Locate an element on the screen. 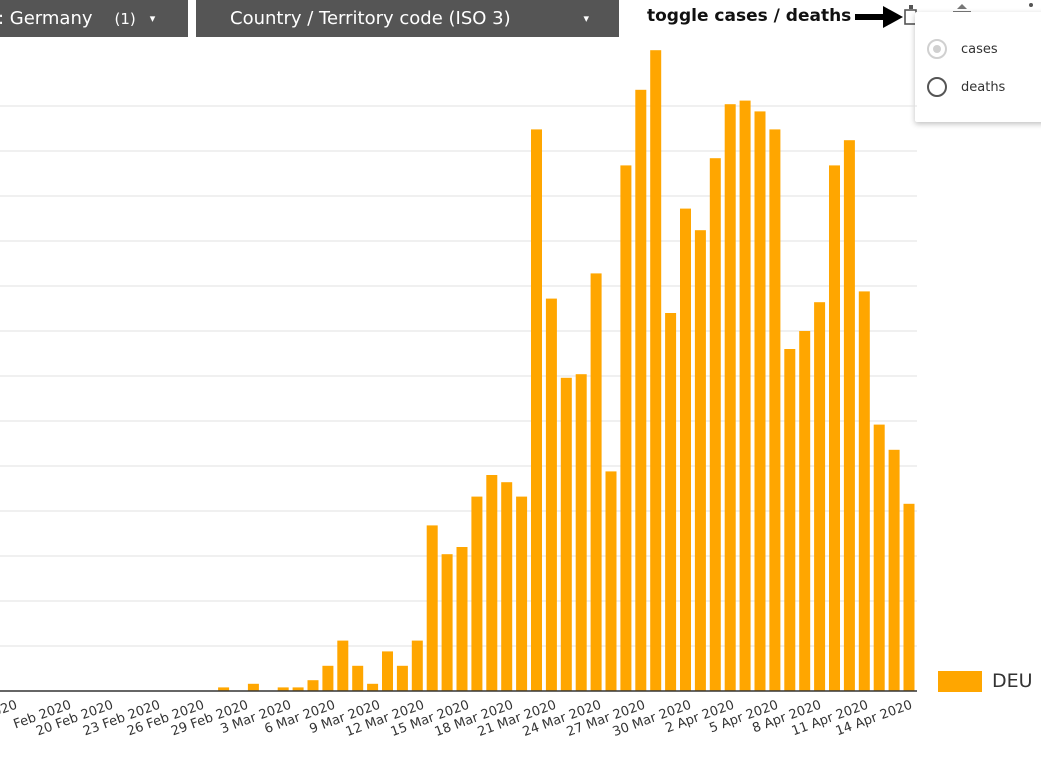 The image size is (1041, 763). toggle-popup: cases deaths is located at coordinates (978, 67).